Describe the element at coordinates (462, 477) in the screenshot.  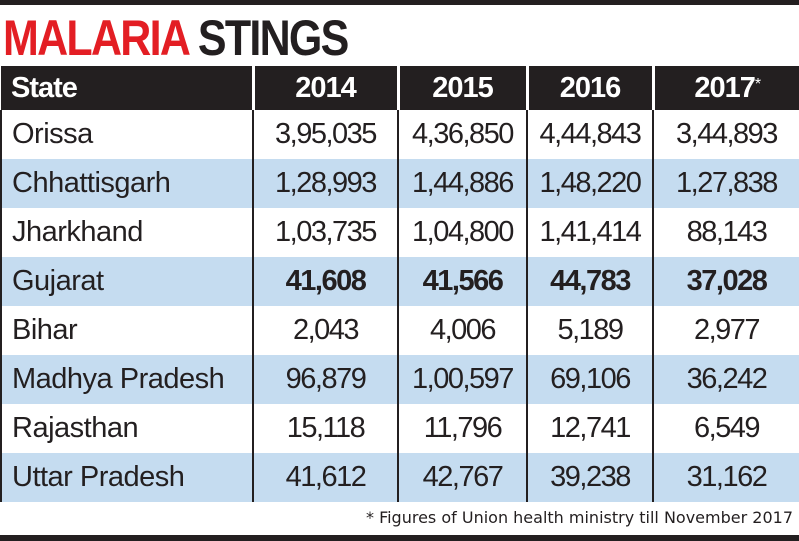
I see `value-cell-2015: 42,767` at that location.